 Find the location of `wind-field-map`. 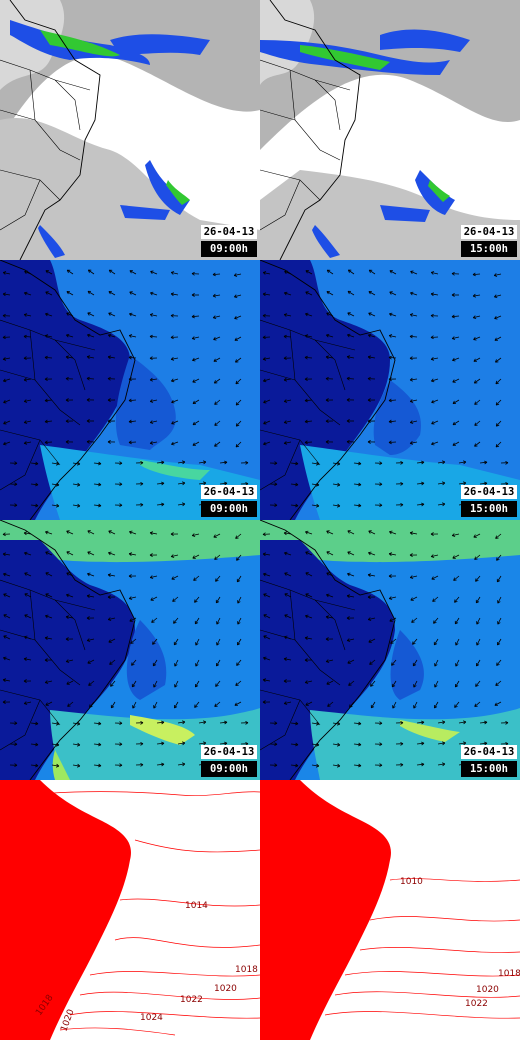

wind-field-map is located at coordinates (390, 390).